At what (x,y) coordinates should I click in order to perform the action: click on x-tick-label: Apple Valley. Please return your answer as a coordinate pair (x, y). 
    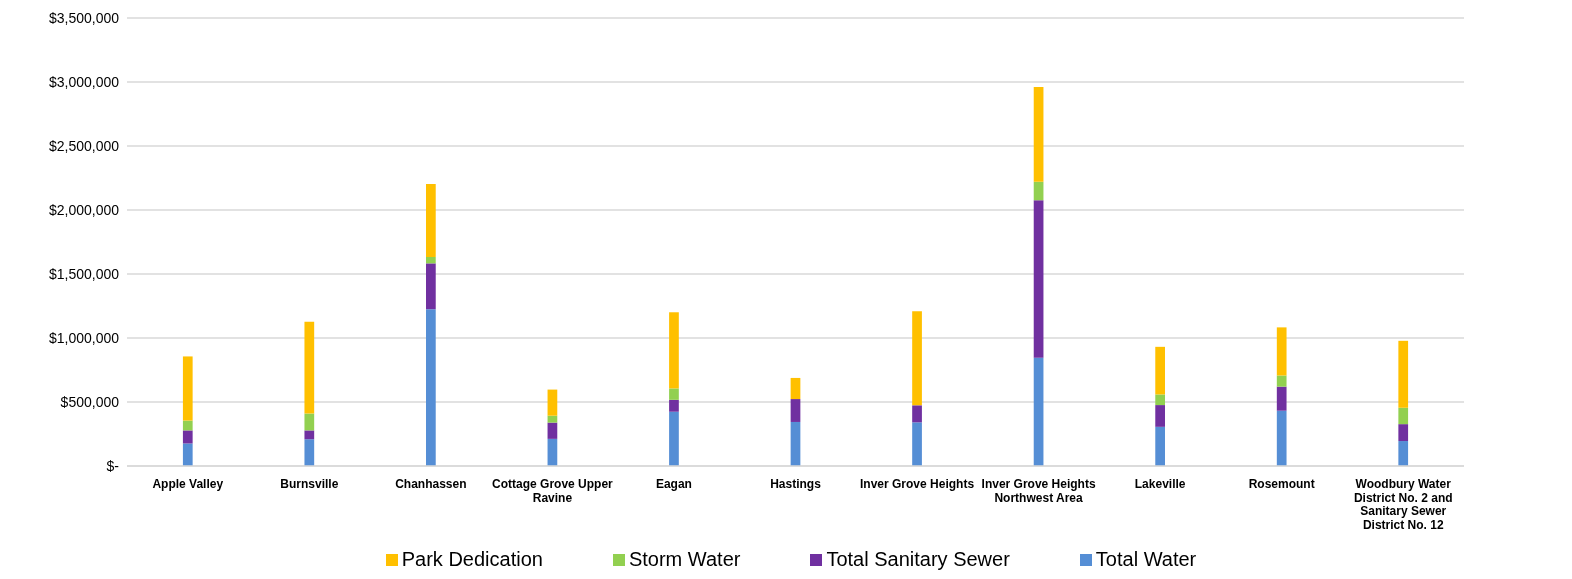
    Looking at the image, I should click on (188, 484).